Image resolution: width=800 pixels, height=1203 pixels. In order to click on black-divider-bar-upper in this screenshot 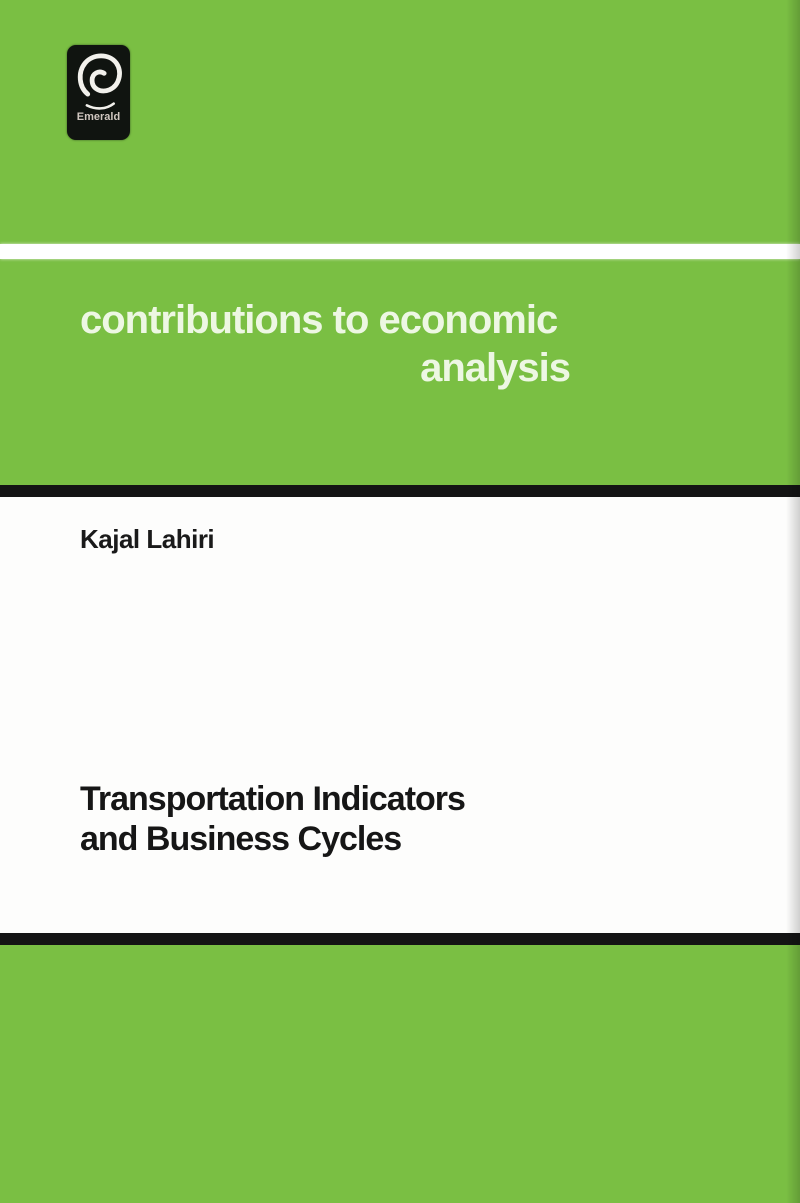, I will do `click(400, 491)`.